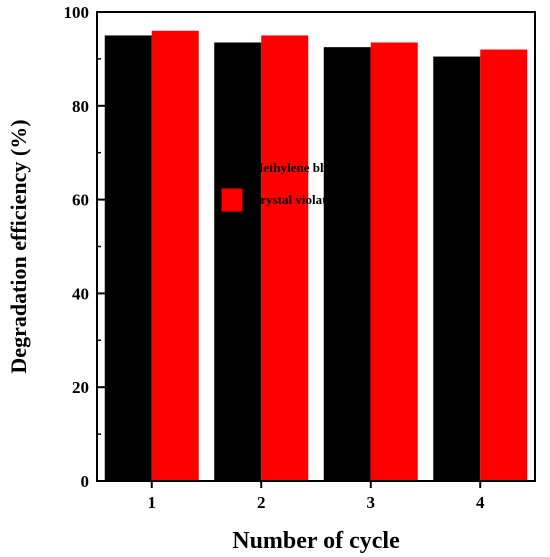  I want to click on y-axis-title: Degradation efficiency (%), so click(18, 246).